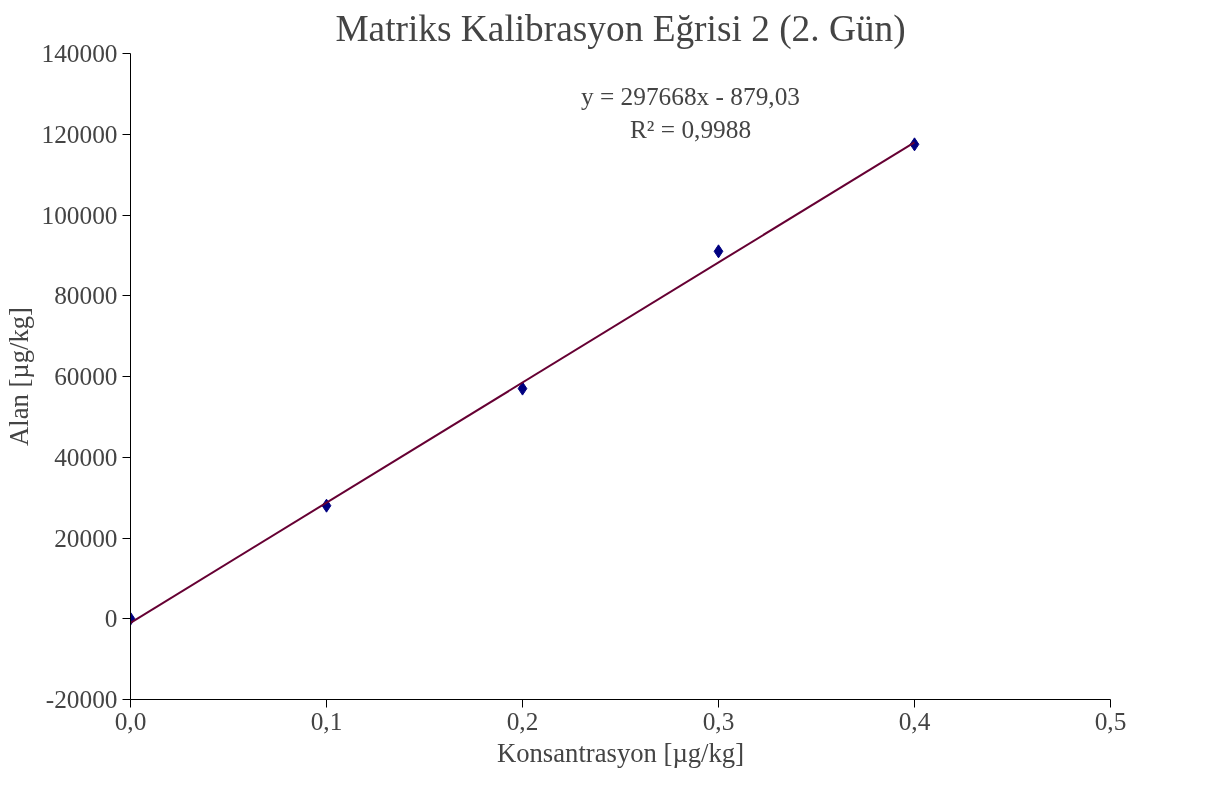 The image size is (1211, 787). What do you see at coordinates (86, 456) in the screenshot?
I see `y-tick-label: 40000` at bounding box center [86, 456].